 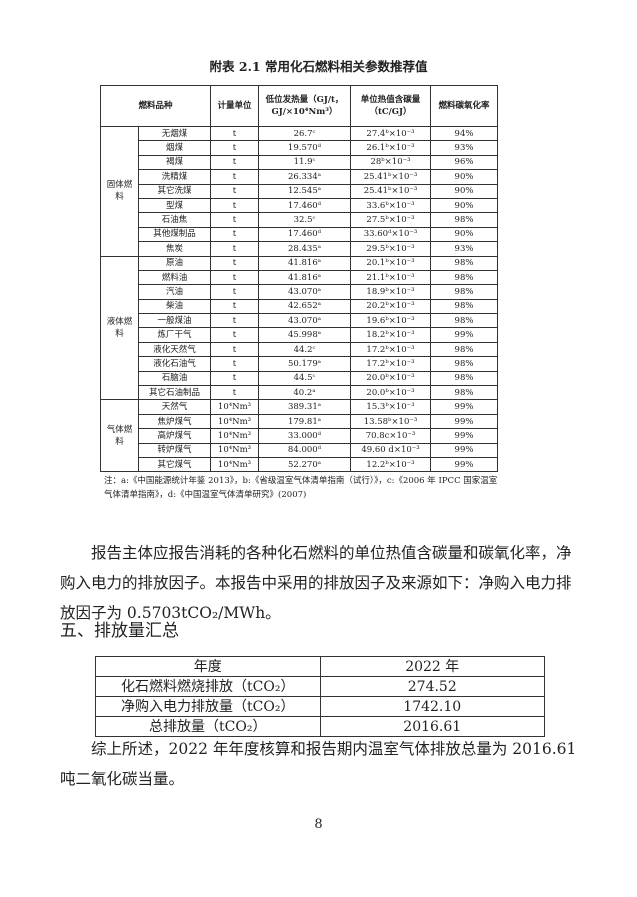 I want to click on table-cell: 19.6ᵇ×10⁻³, so click(x=390, y=321).